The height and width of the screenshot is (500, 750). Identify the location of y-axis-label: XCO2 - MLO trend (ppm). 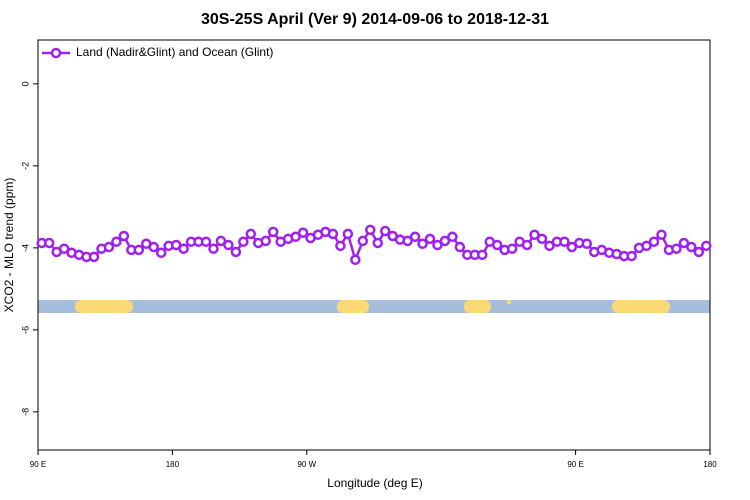
(9, 245).